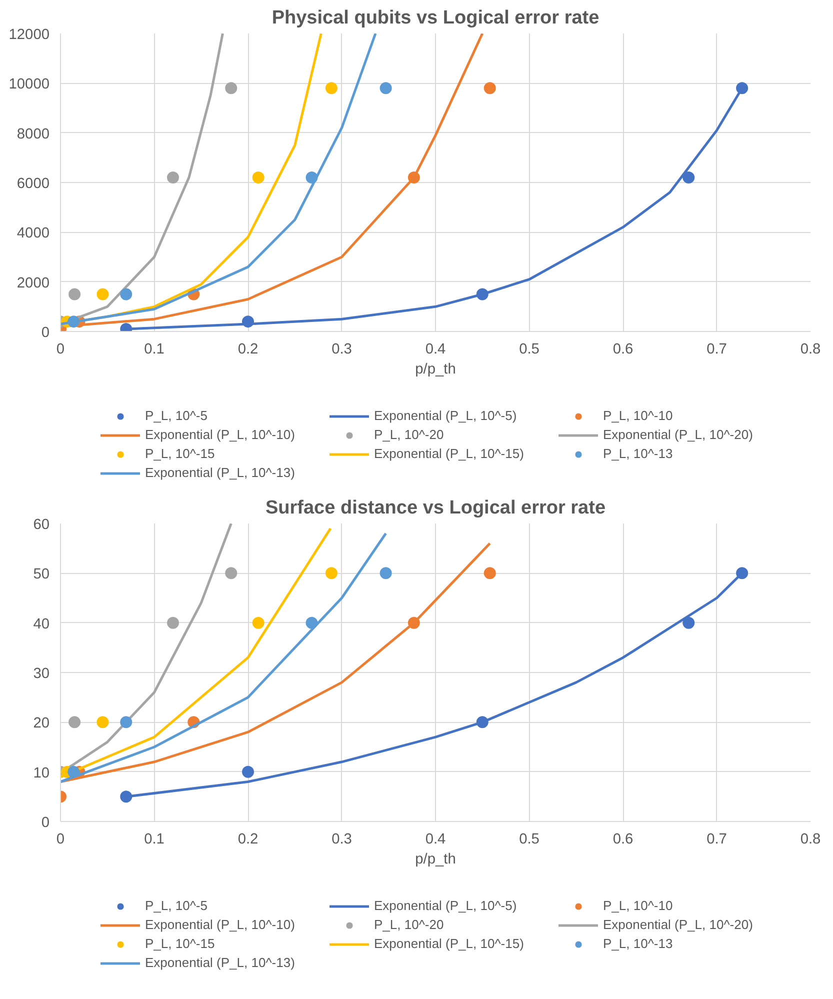 The width and height of the screenshot is (833, 999). I want to click on y-tick-label: 4000, so click(33, 234).